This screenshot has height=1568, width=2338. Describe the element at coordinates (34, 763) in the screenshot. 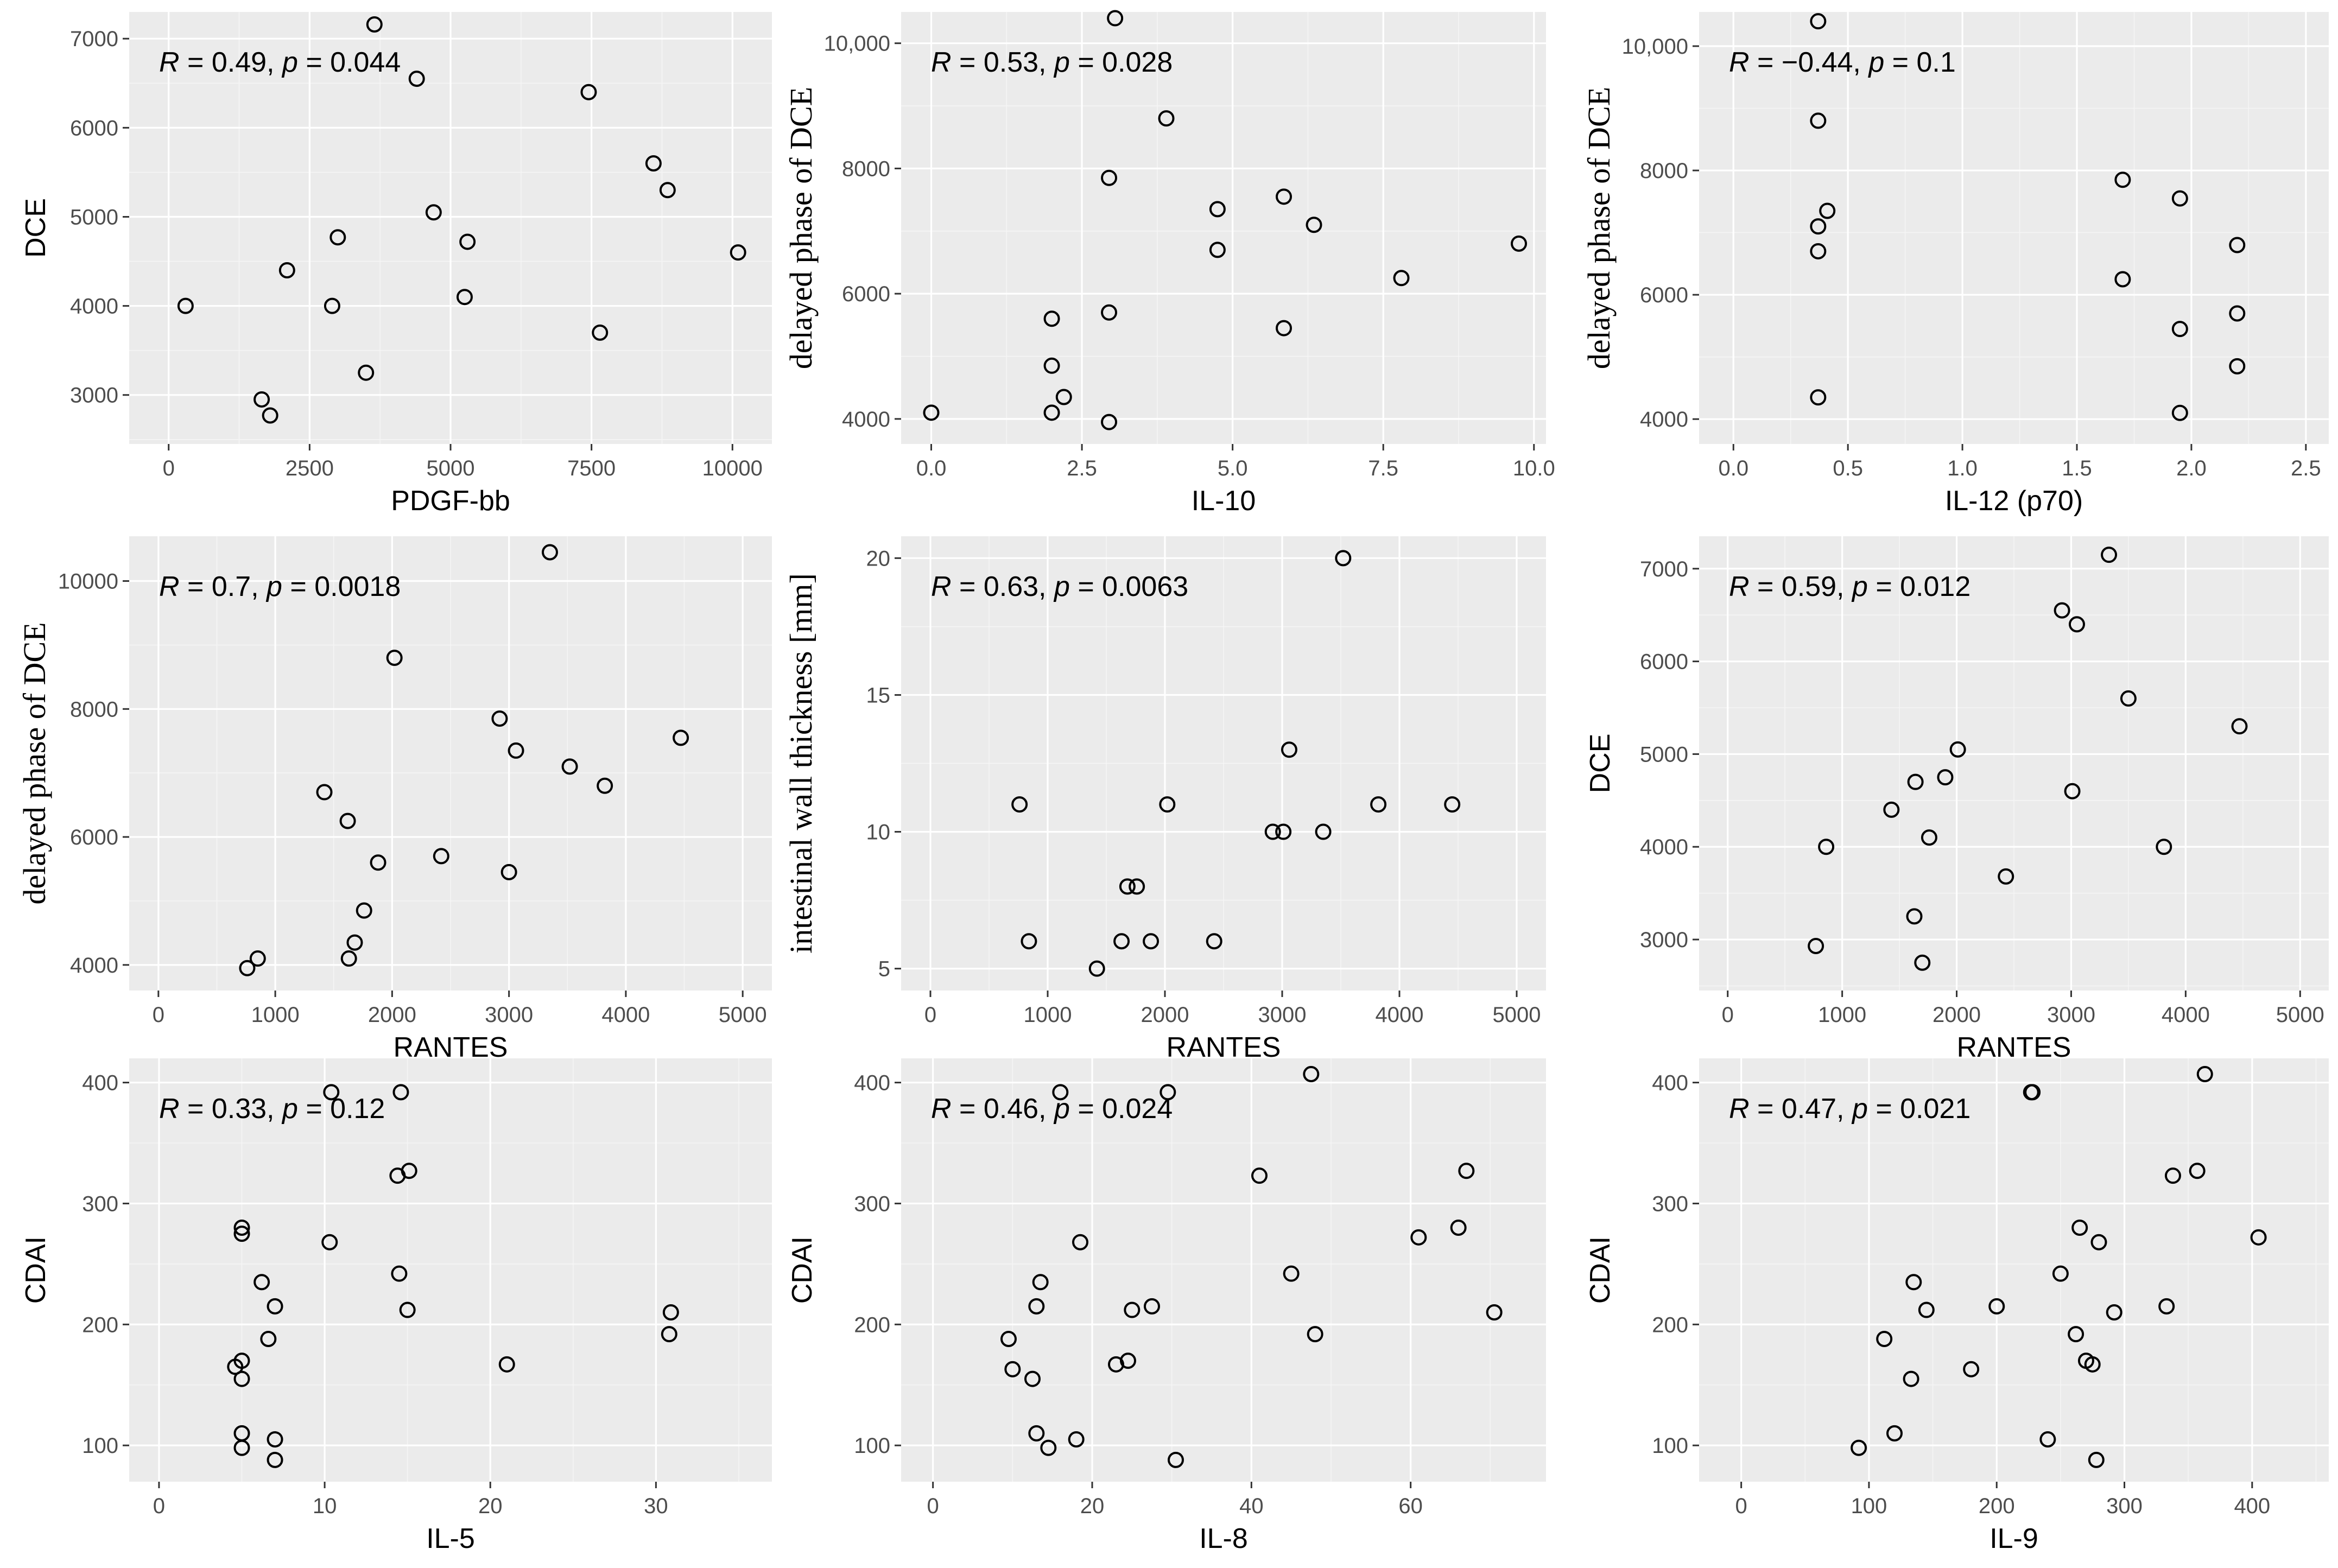

I see `y-axis-title: delayed phase of DCE` at that location.